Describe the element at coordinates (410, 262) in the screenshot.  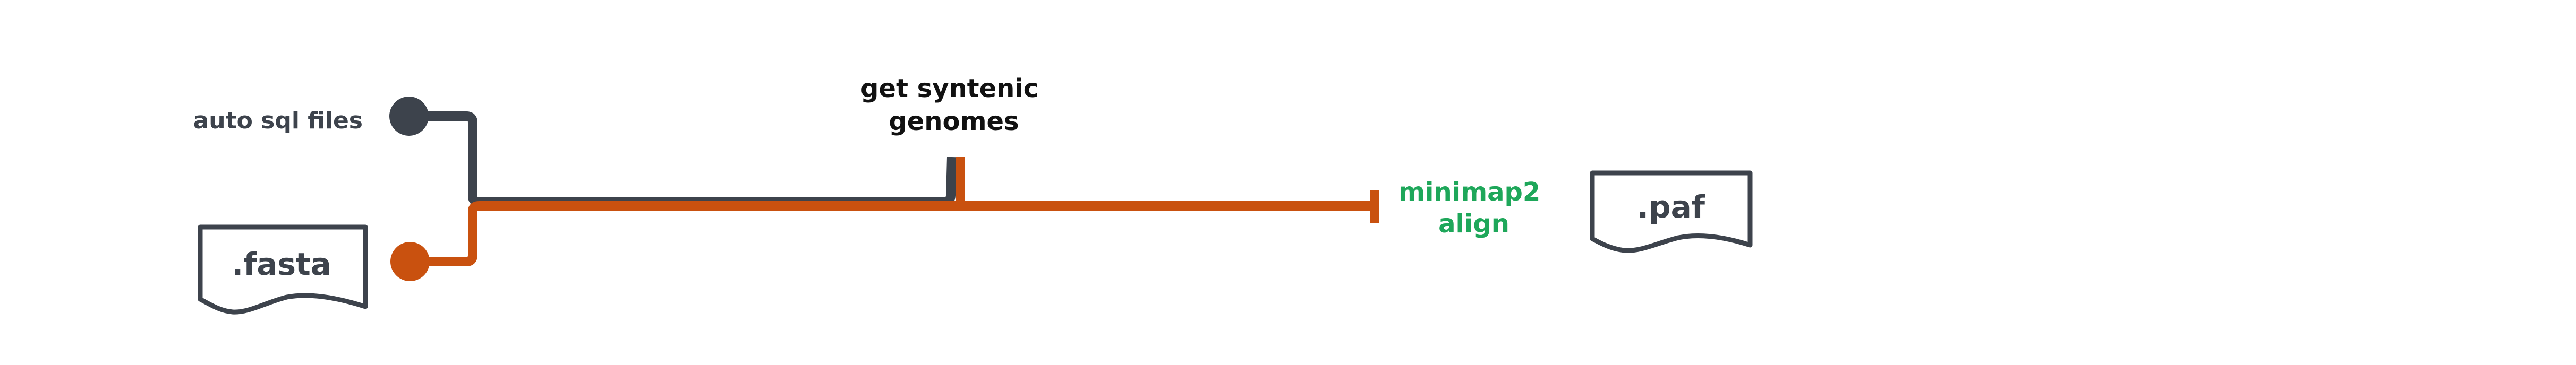
I see `orange-start-dot` at that location.